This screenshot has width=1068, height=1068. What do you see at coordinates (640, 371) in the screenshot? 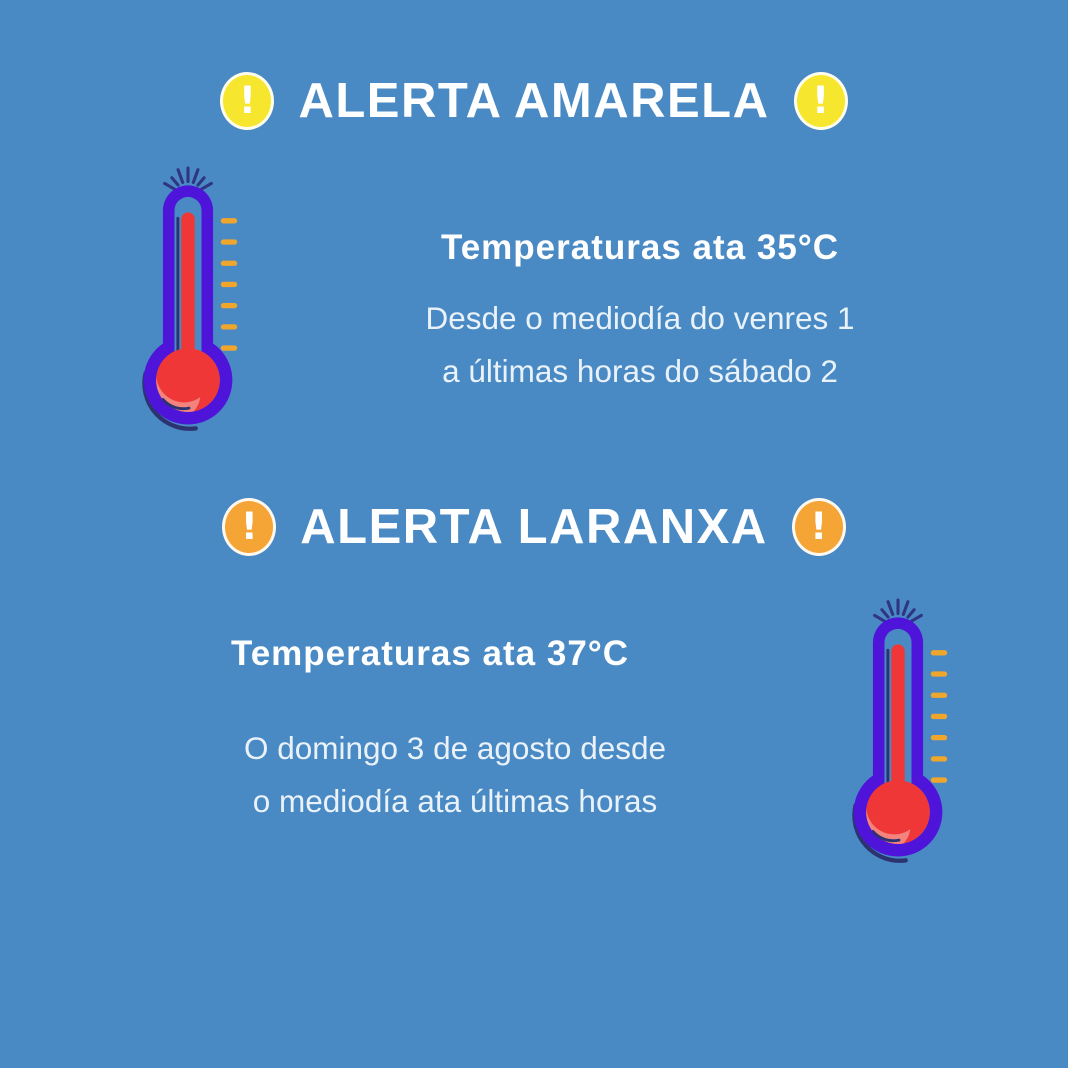
I see `yellow-alert-line2: a últimas horas do sábado 2` at bounding box center [640, 371].